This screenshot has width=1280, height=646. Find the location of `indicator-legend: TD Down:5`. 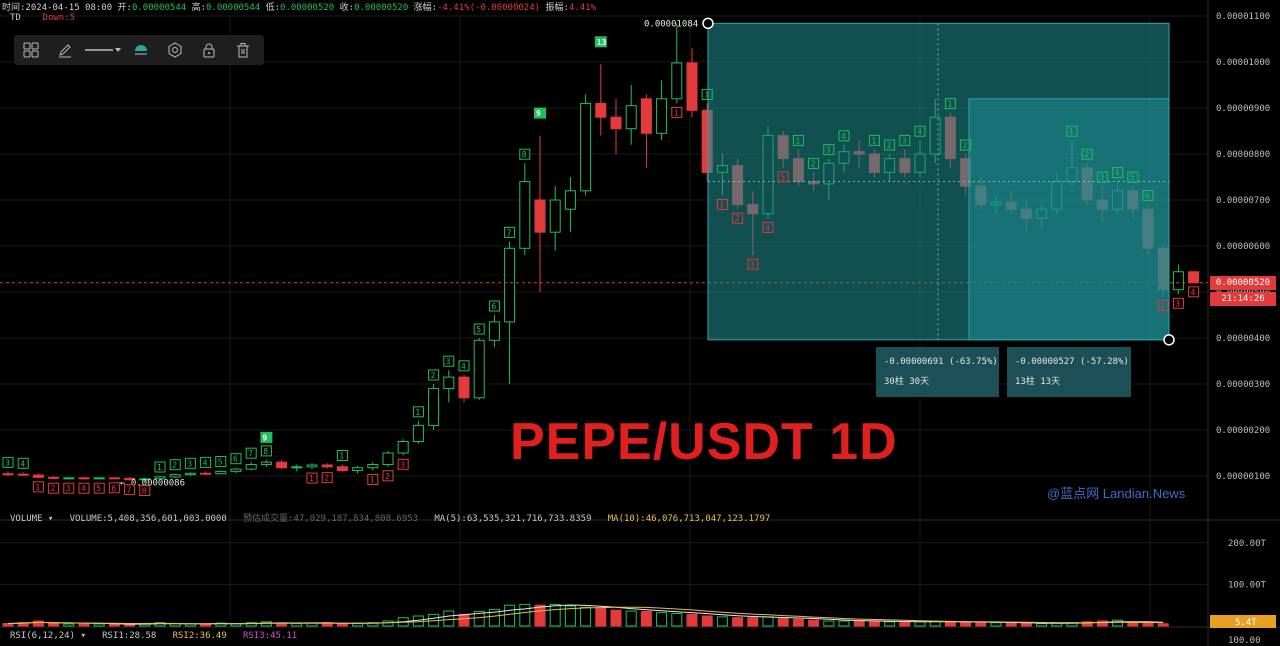

indicator-legend: TD Down:5 is located at coordinates (42, 18).